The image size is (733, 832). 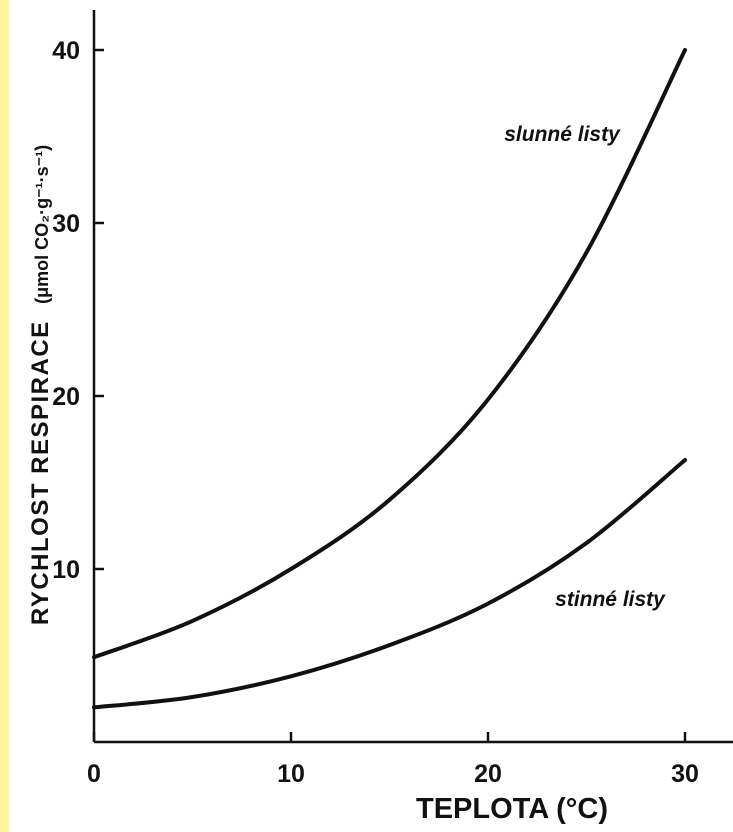 What do you see at coordinates (94, 774) in the screenshot?
I see `x-tick-label: 0` at bounding box center [94, 774].